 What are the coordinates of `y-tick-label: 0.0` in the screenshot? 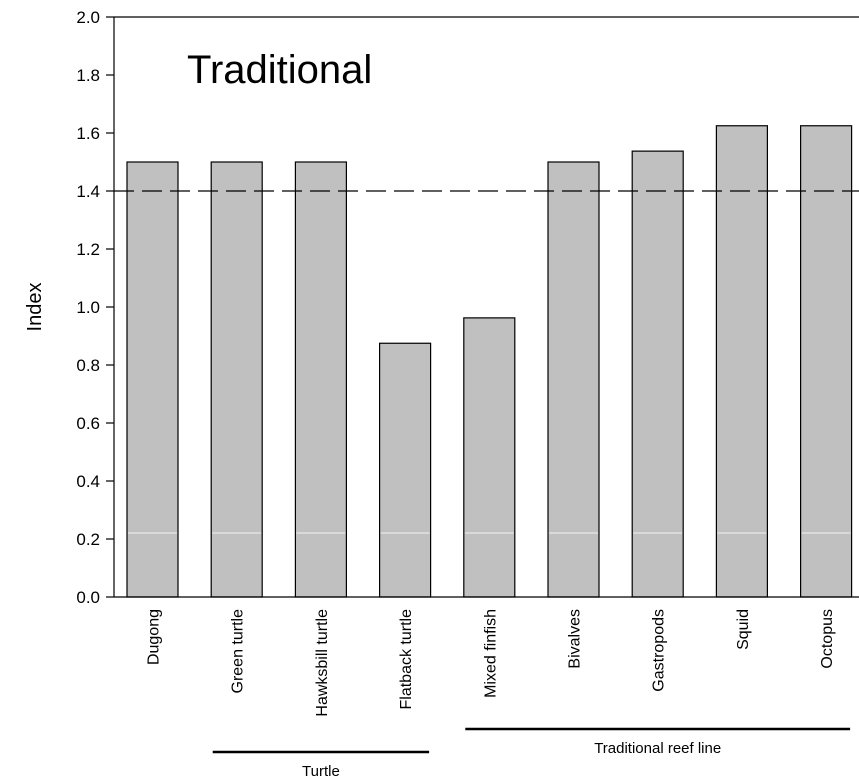 It's located at (88, 597).